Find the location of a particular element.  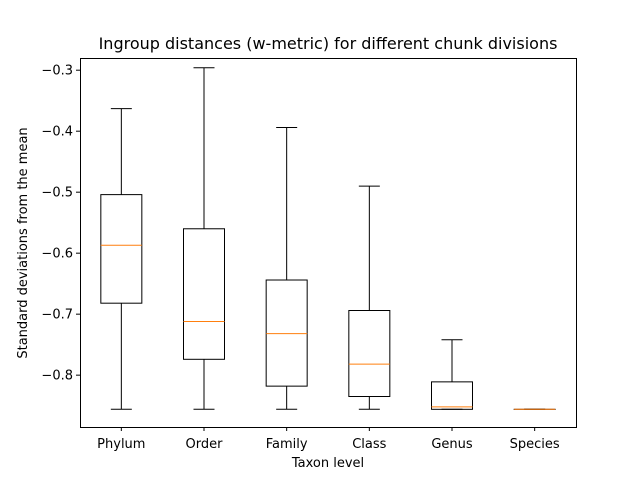

y-tick-label: −0.6 is located at coordinates (57, 254).